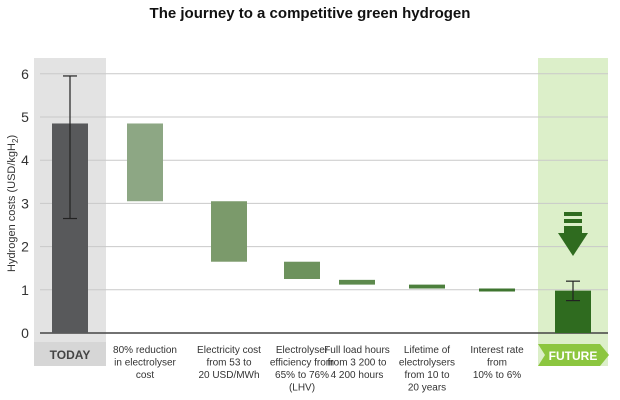 Image resolution: width=620 pixels, height=400 pixels. What do you see at coordinates (25, 160) in the screenshot?
I see `y-tick-label: 4` at bounding box center [25, 160].